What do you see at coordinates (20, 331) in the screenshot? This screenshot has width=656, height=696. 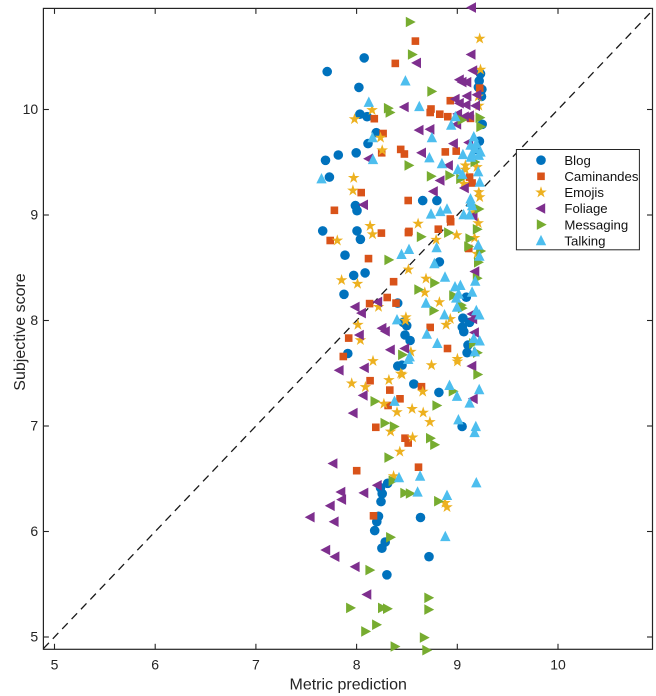 I see `svg-text: Subjective score` at bounding box center [20, 331].